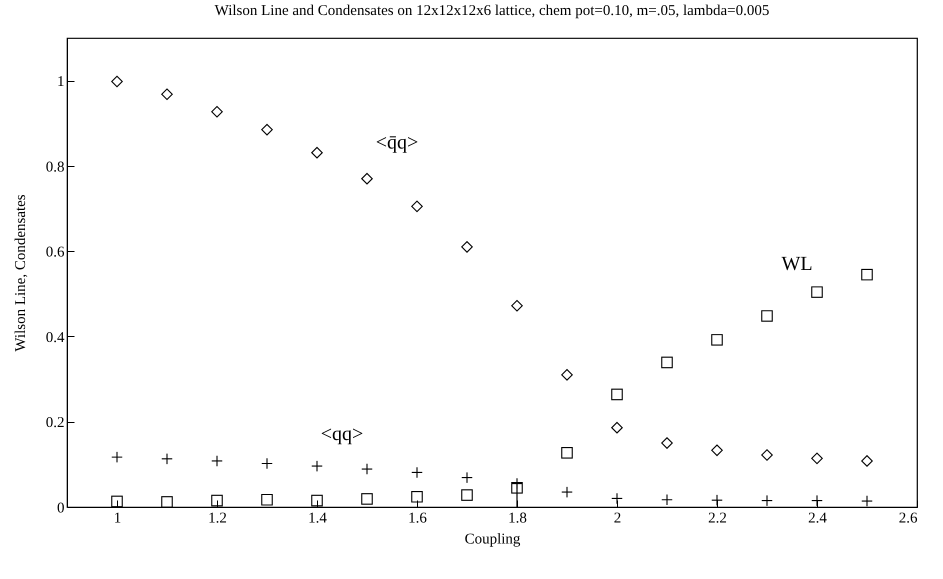  I want to click on x-tick-label: 1.6, so click(418, 518).